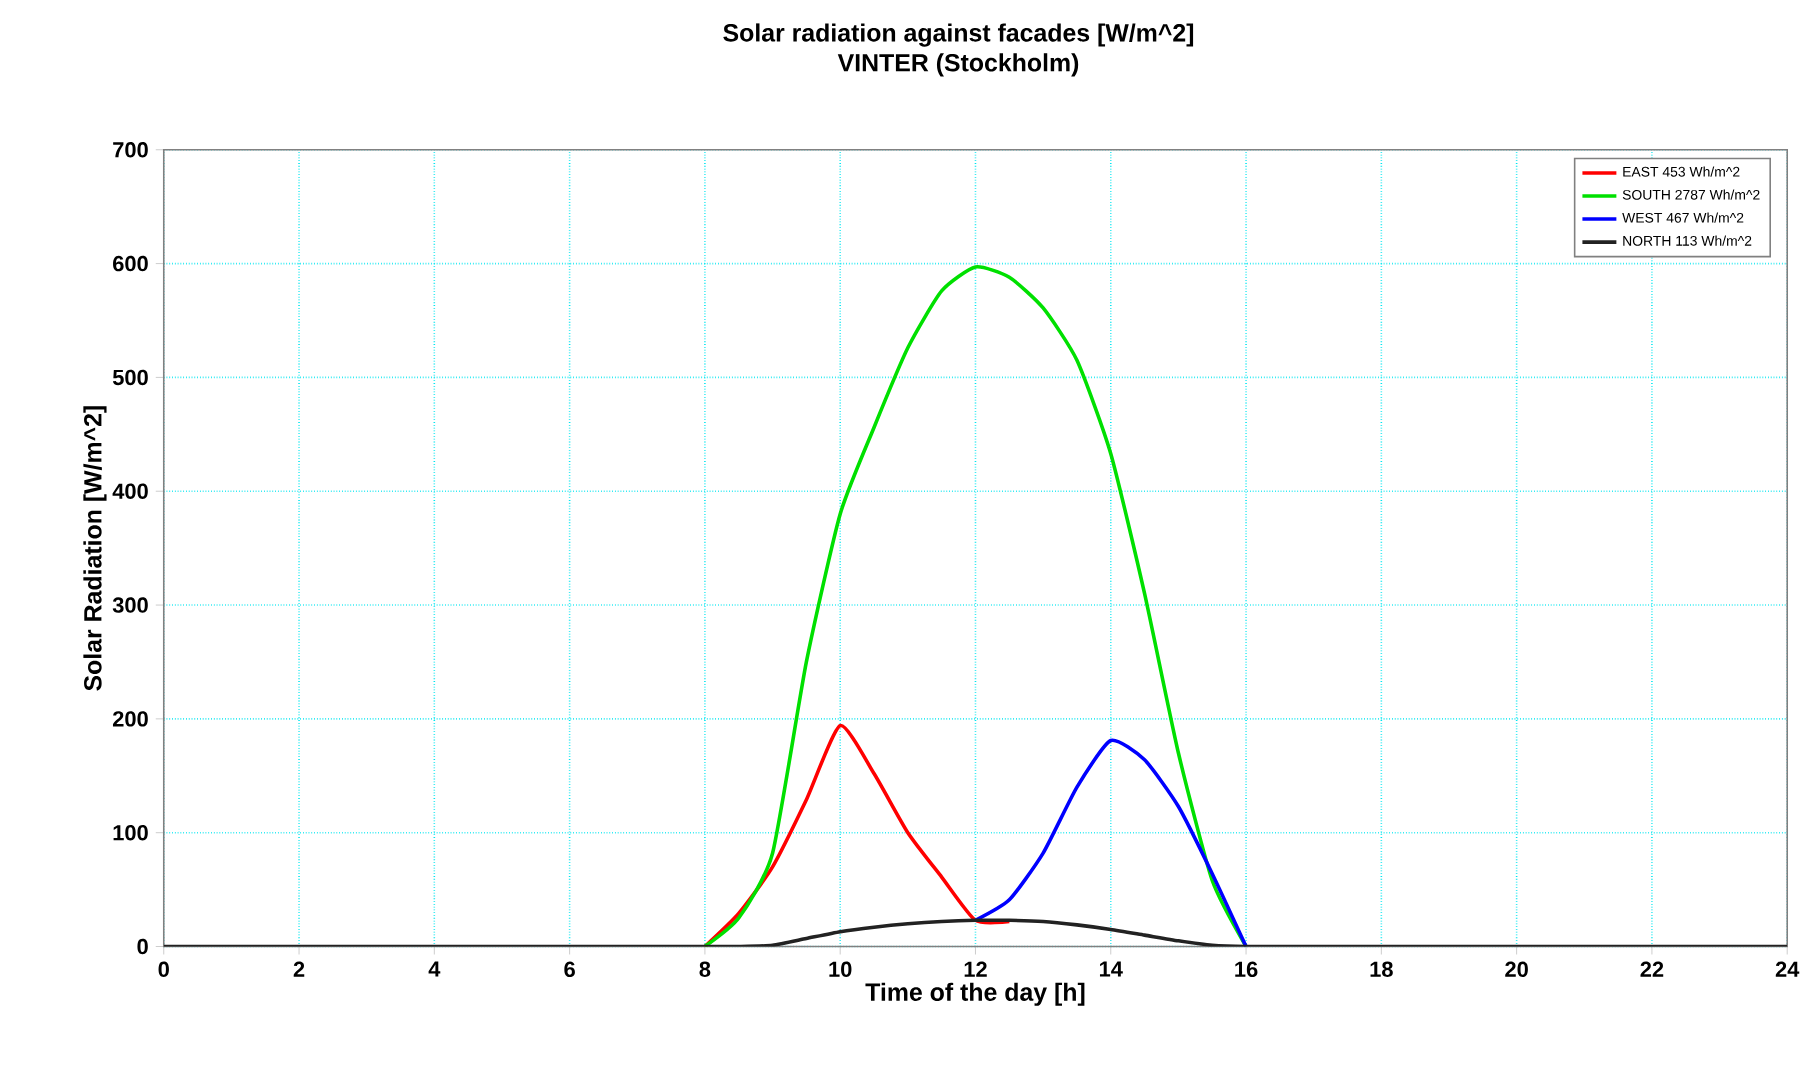 The width and height of the screenshot is (1806, 1072). I want to click on y-tick-label: 500, so click(130, 377).